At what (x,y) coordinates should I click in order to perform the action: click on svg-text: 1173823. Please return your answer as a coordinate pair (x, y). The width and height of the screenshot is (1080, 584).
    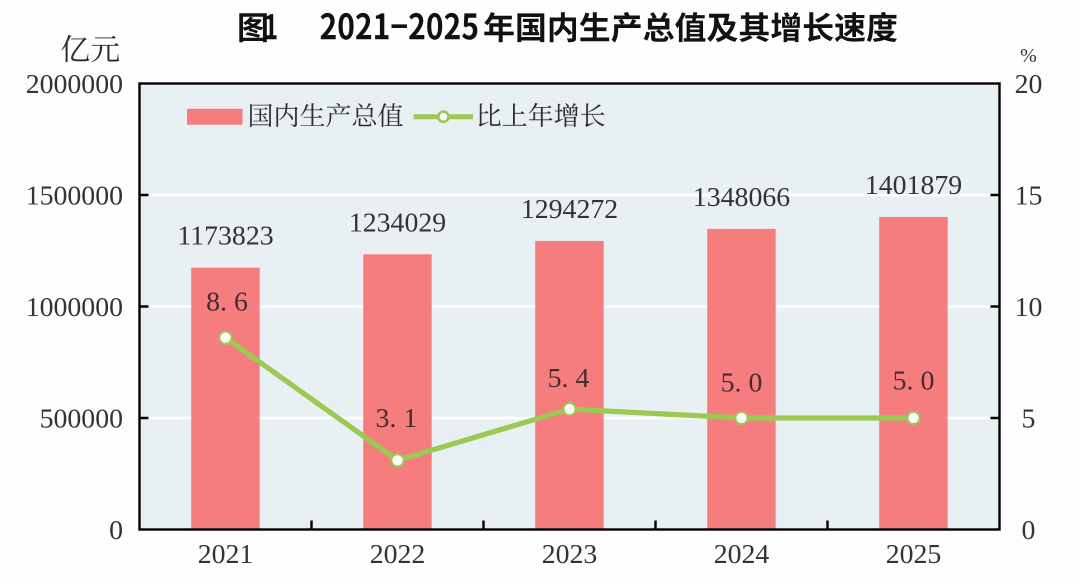
    Looking at the image, I should click on (225, 236).